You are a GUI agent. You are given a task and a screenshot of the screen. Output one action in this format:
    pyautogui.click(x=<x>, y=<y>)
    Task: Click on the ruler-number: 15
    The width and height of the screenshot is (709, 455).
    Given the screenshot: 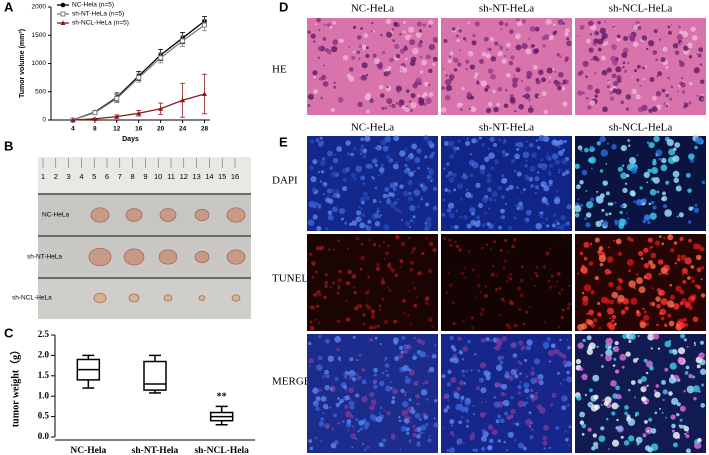 What is the action you would take?
    pyautogui.click(x=222, y=176)
    